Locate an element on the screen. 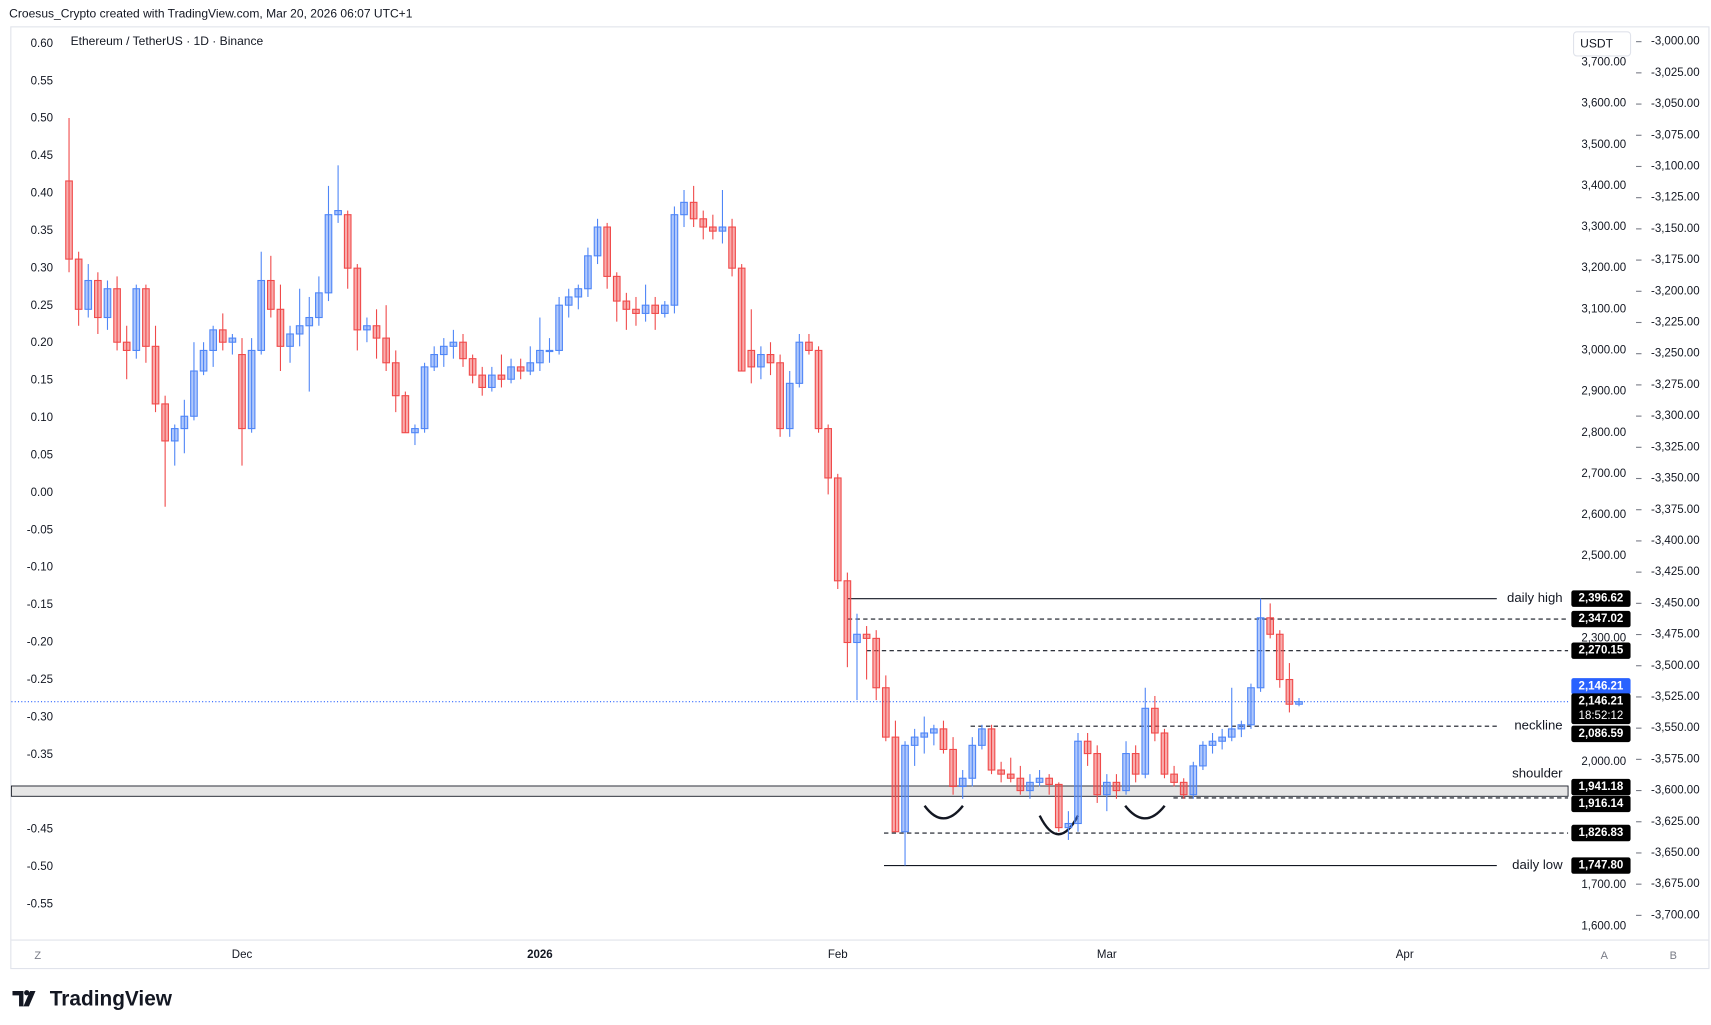 The width and height of the screenshot is (1711, 1025). level-label: 2,086.59 is located at coordinates (1601, 734).